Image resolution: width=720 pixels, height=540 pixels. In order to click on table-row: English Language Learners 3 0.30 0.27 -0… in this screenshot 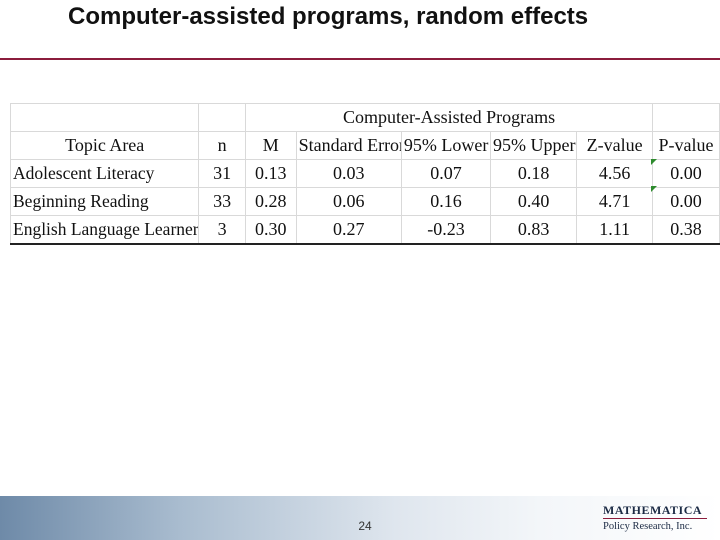, I will do `click(364, 230)`.